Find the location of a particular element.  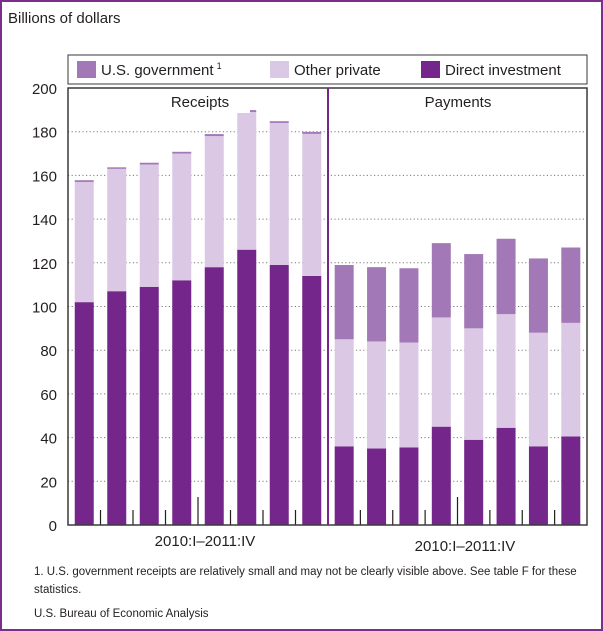

y-tick-label: 80 is located at coordinates (48, 351).